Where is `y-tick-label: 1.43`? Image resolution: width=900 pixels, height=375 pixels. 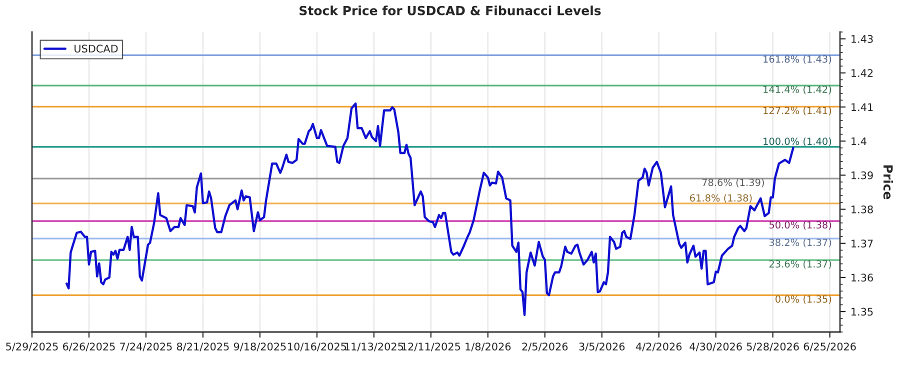 y-tick-label: 1.43 is located at coordinates (862, 39).